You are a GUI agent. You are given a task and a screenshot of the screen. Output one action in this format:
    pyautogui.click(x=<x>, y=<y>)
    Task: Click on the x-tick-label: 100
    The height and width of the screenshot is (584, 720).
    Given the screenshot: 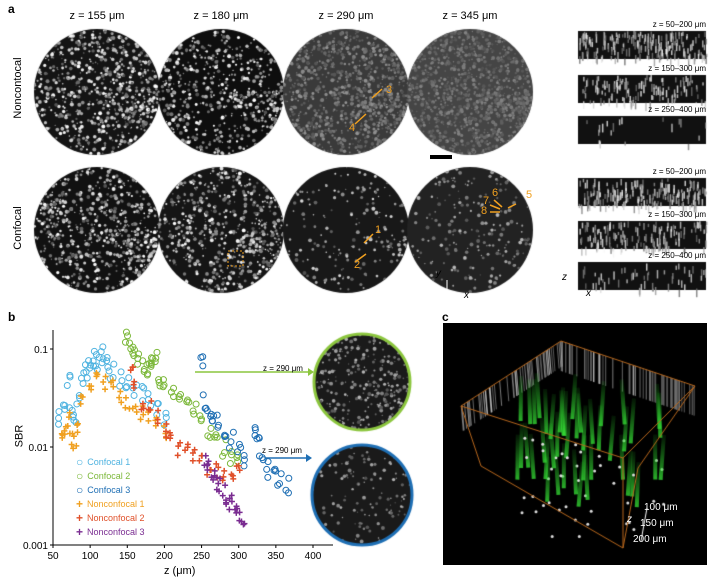 What is the action you would take?
    pyautogui.click(x=90, y=556)
    